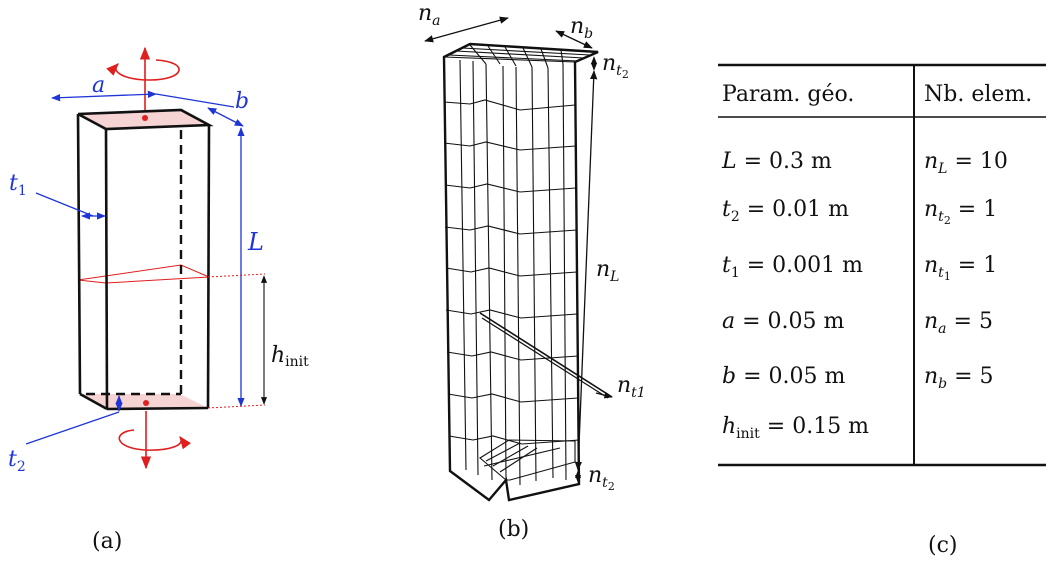 Image resolution: width=1056 pixels, height=563 pixels. I want to click on header-elem: Nb. elem., so click(978, 94).